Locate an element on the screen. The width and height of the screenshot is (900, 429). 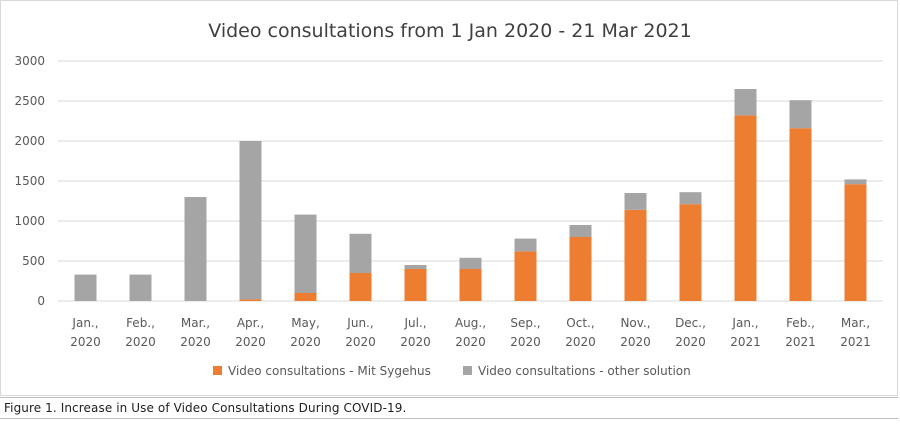
x-tick-label: Oct., 2020 is located at coordinates (580, 332).